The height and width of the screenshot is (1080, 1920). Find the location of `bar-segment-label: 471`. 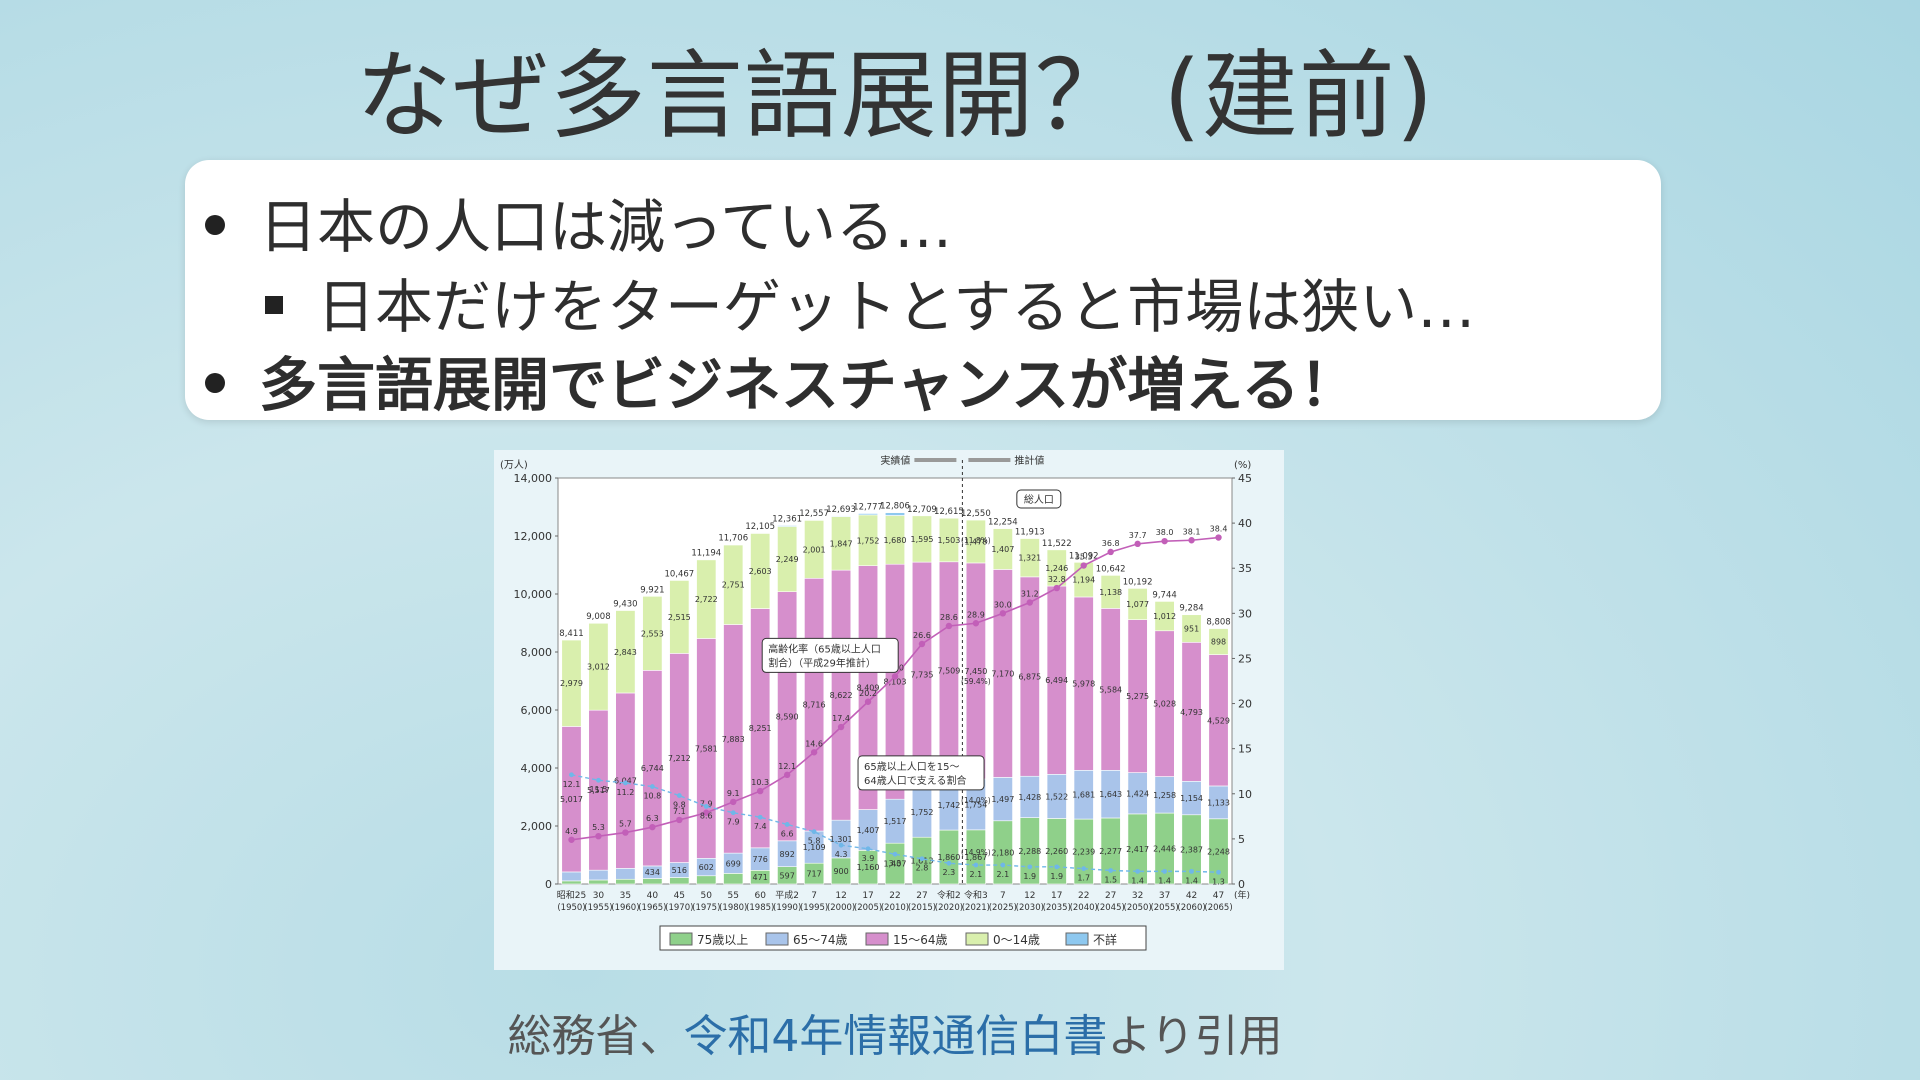

bar-segment-label: 471 is located at coordinates (760, 877).